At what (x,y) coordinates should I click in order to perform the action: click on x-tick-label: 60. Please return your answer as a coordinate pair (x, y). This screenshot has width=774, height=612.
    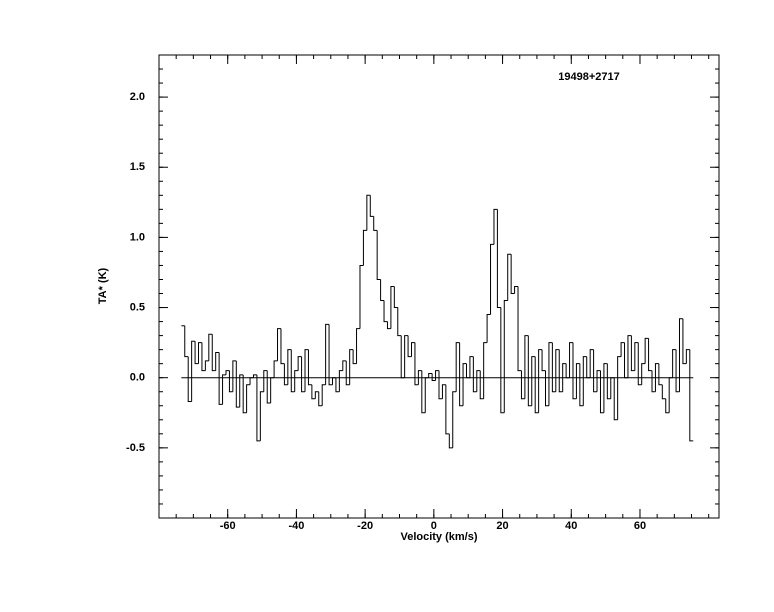
    Looking at the image, I should click on (640, 526).